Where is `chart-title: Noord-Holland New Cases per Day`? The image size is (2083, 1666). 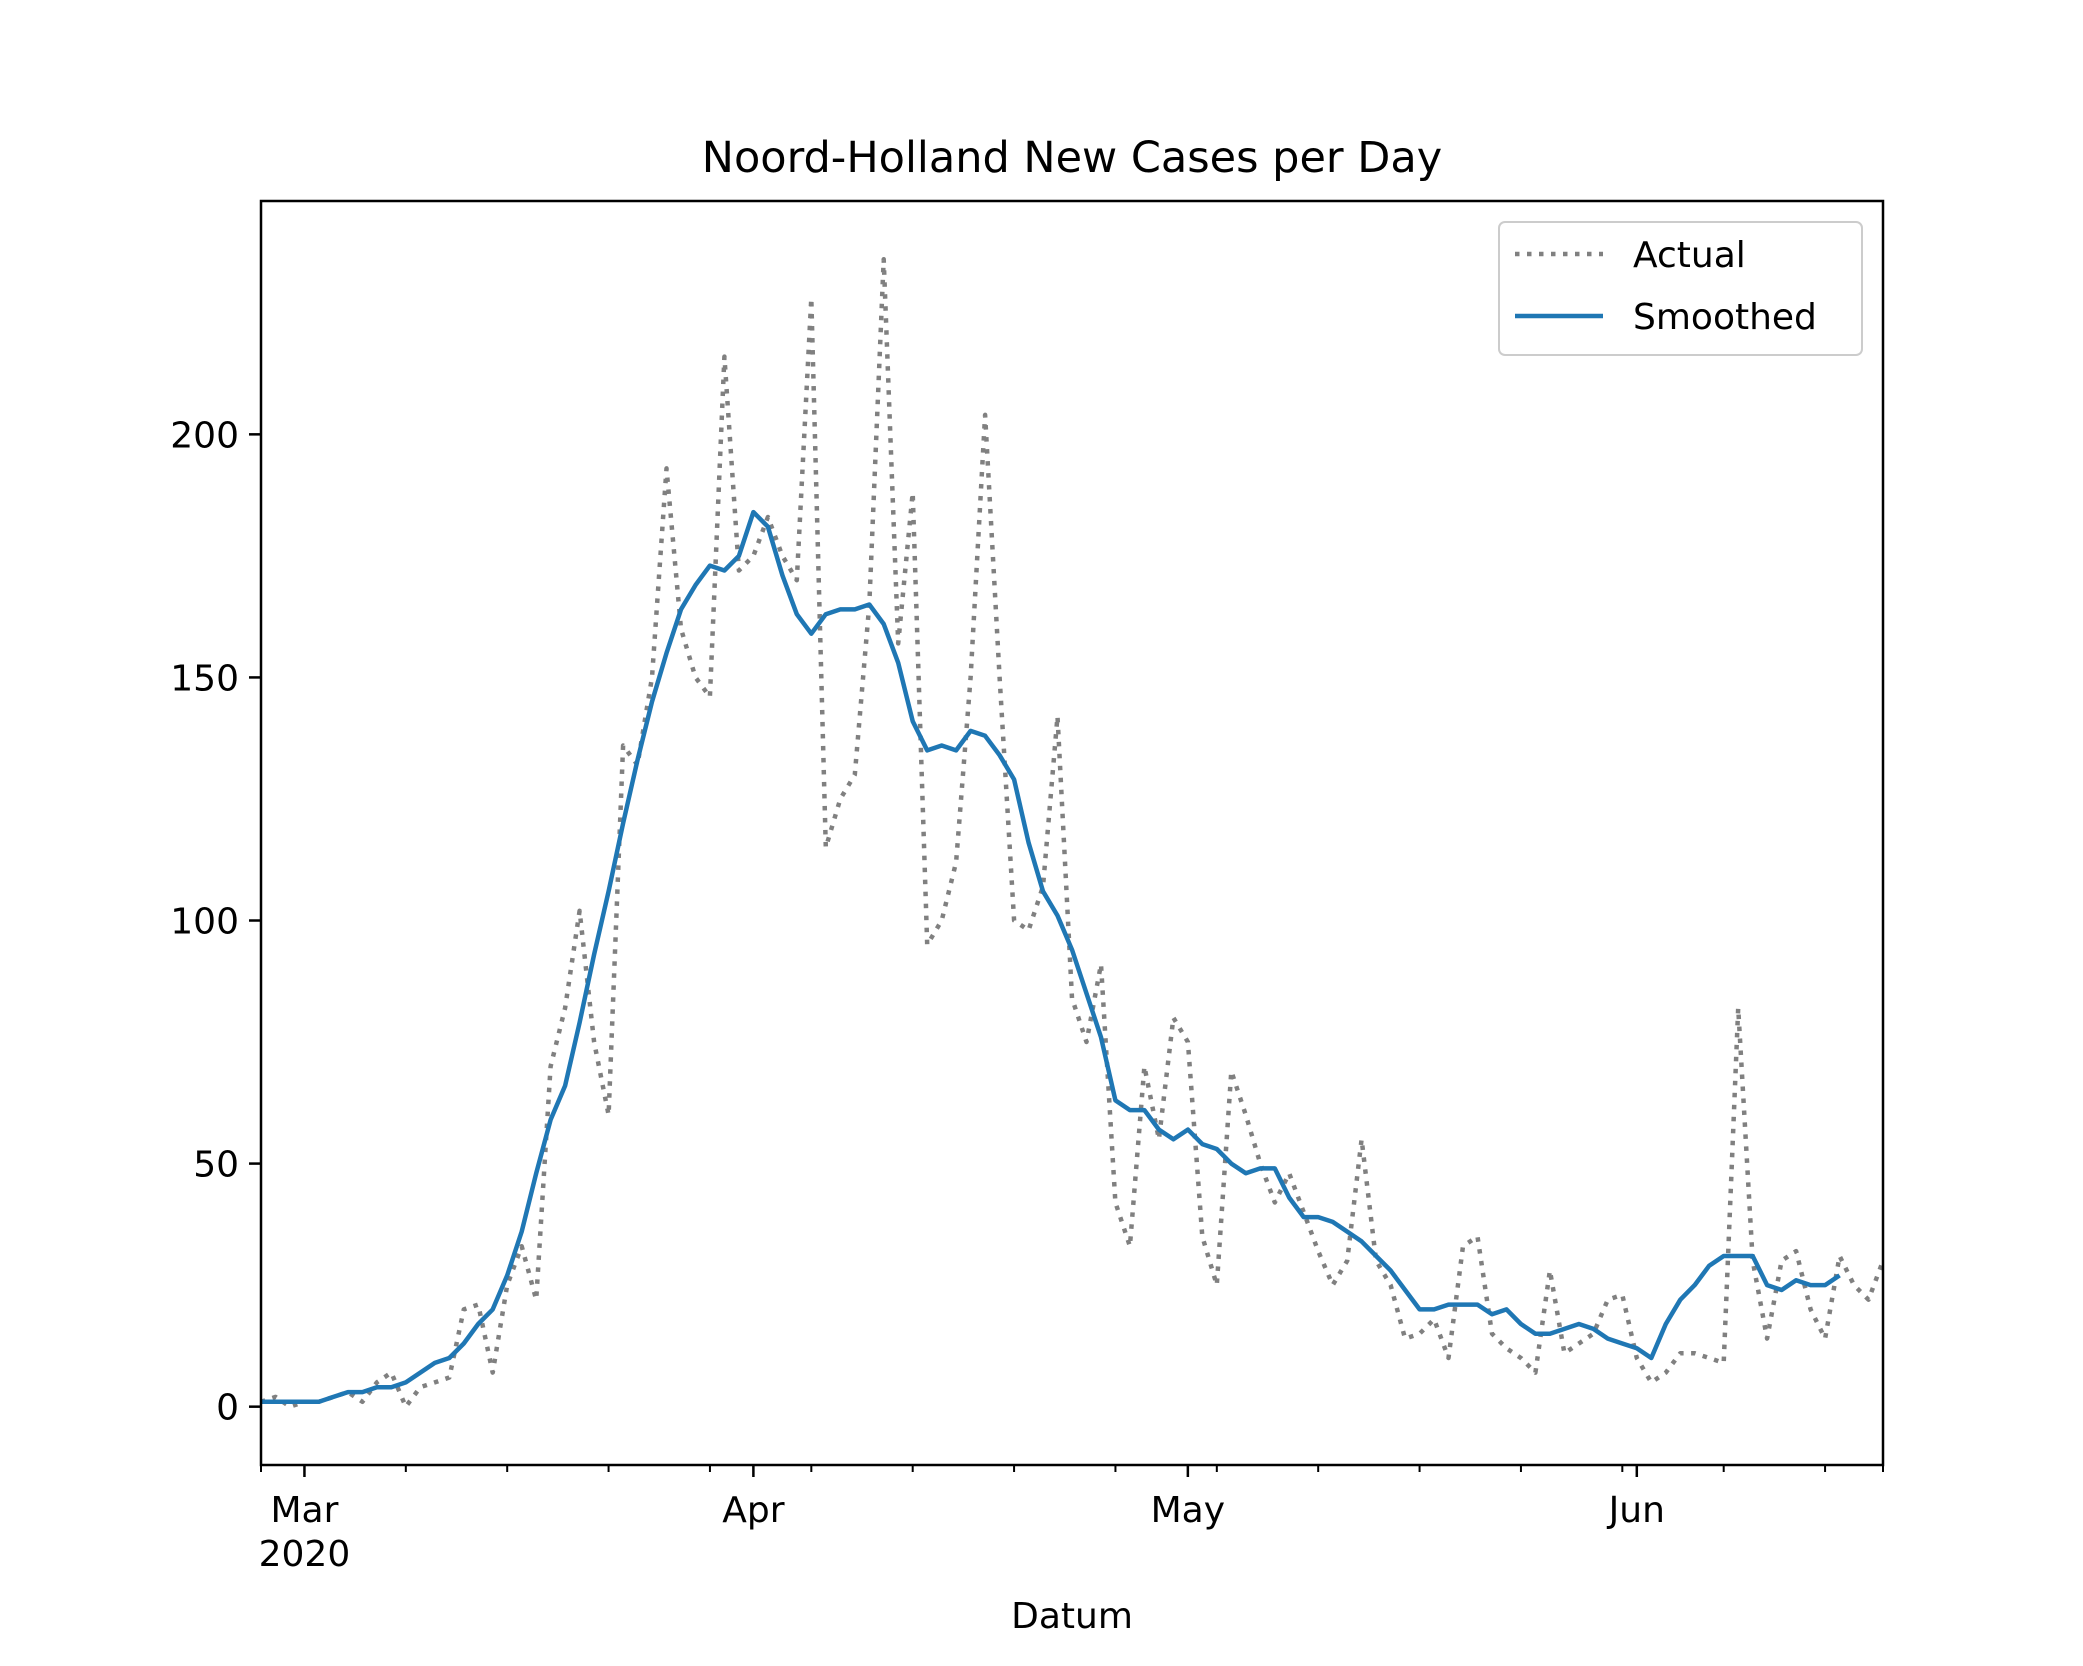 chart-title: Noord-Holland New Cases per Day is located at coordinates (1072, 158).